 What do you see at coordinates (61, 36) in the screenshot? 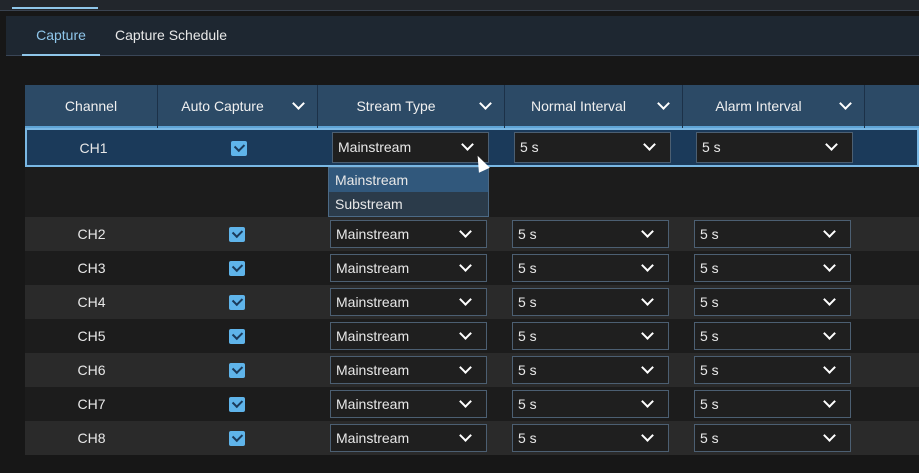
I see `tab-capture: Capture` at bounding box center [61, 36].